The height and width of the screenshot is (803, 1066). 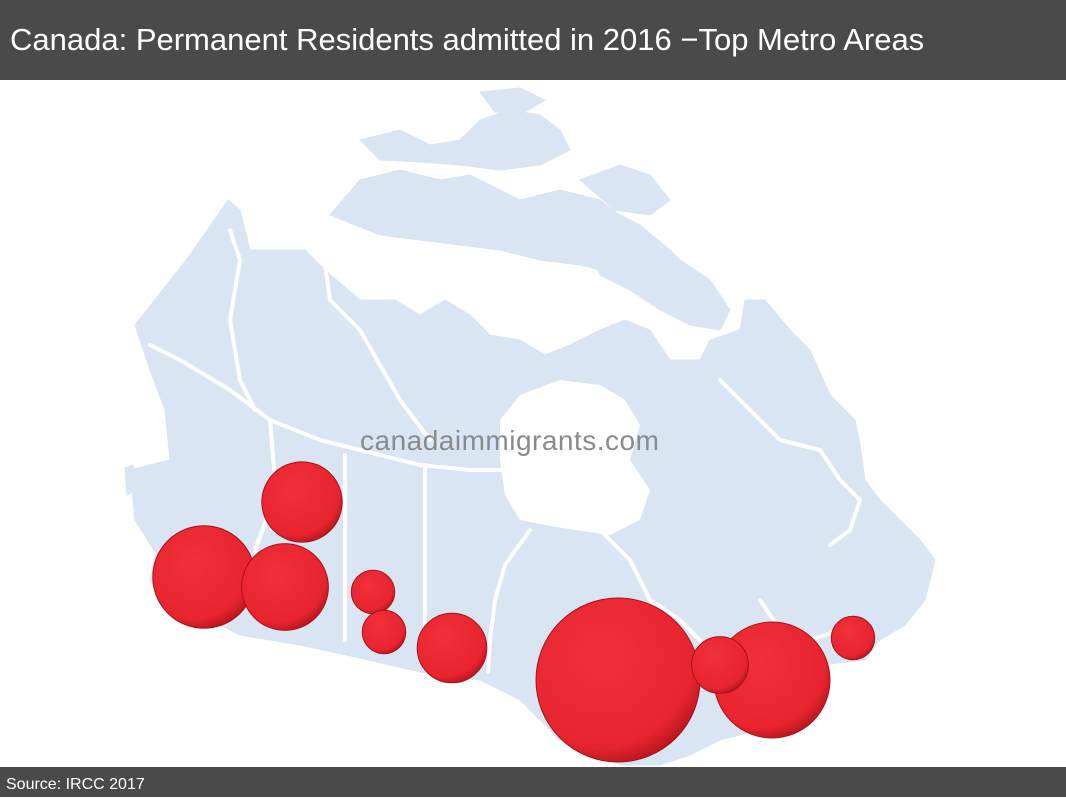 I want to click on bubble-saskatoon, so click(x=373, y=592).